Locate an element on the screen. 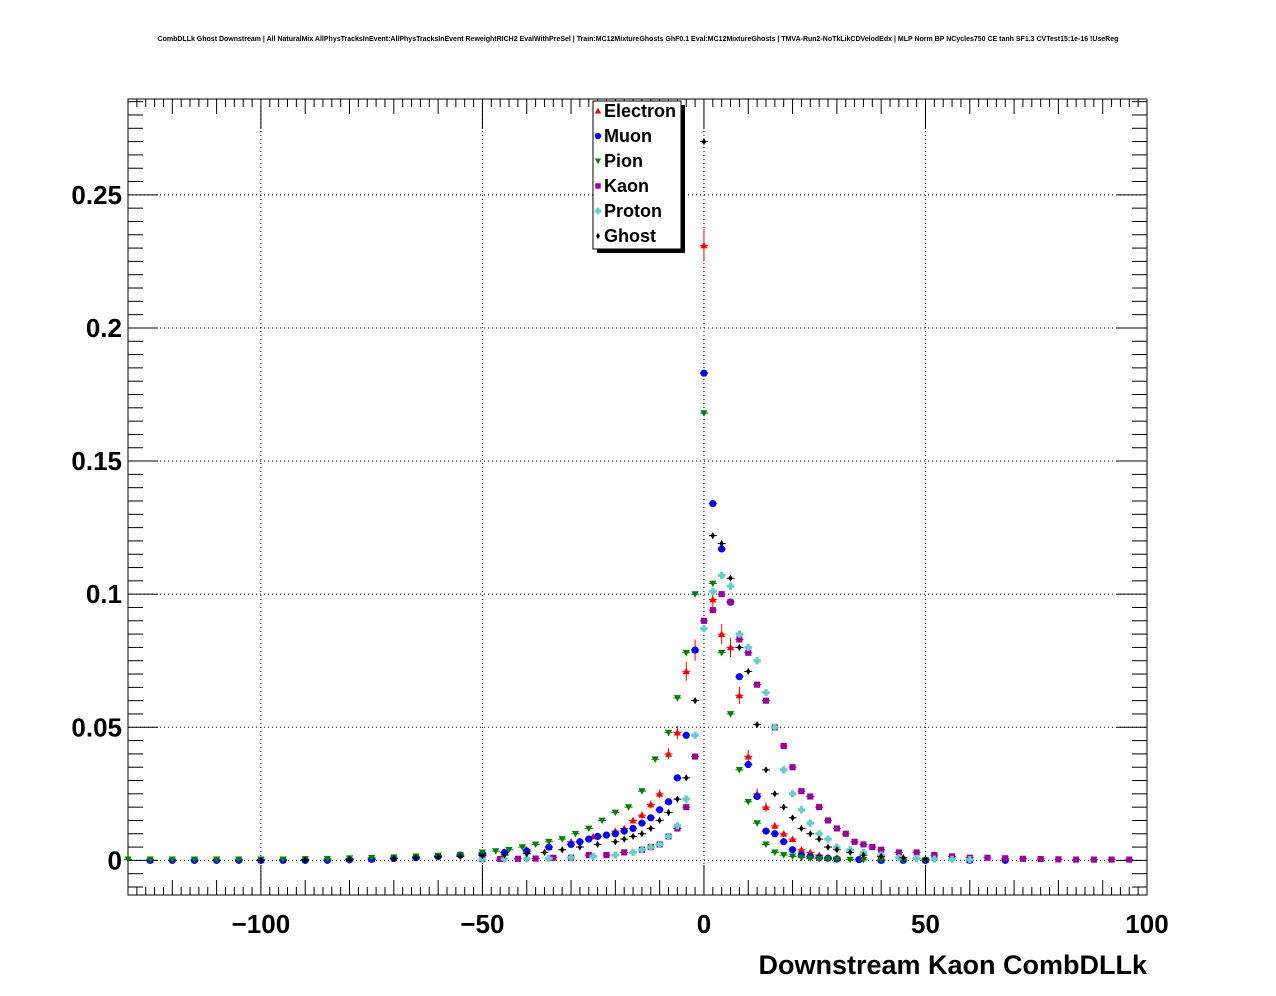 The width and height of the screenshot is (1276, 996). legend-entry-muon: Muon is located at coordinates (623, 136).